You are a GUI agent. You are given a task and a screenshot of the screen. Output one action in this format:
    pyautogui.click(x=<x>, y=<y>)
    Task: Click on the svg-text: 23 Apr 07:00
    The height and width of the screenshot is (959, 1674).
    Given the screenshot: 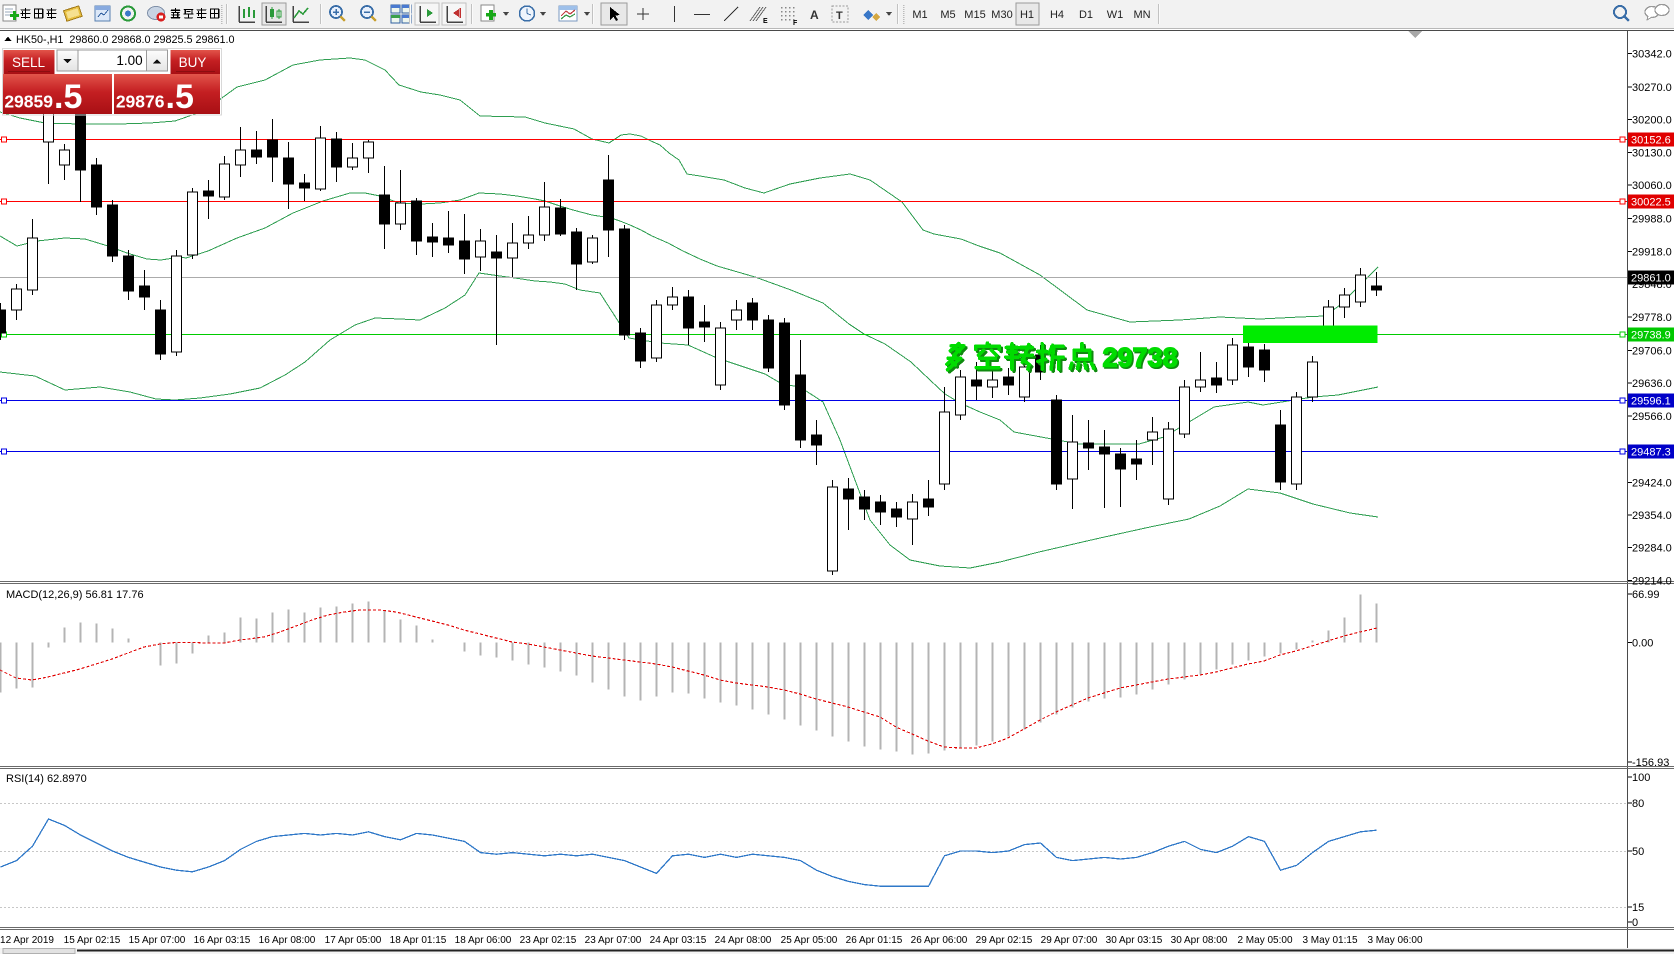 What is the action you would take?
    pyautogui.click(x=613, y=940)
    